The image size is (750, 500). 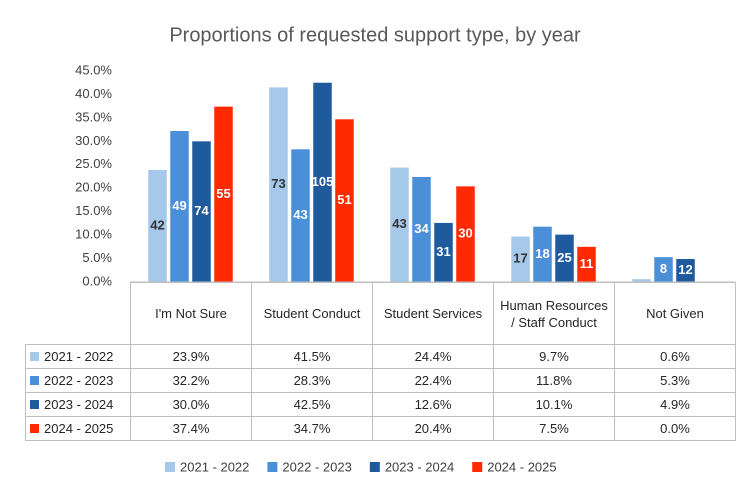 I want to click on table-row: 2024 - 2025 37.4% 34.7% 20.4% 7.5% 0.0%, so click(x=380, y=428).